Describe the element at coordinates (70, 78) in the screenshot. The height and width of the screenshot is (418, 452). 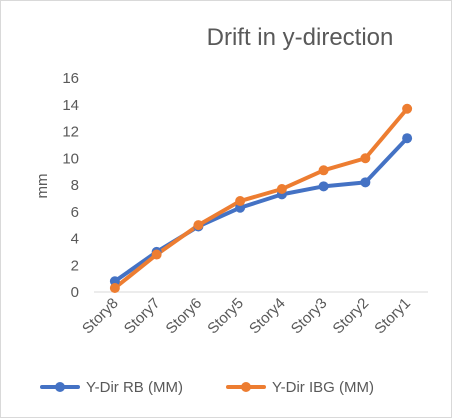
I see `y-tick-label: 16` at that location.